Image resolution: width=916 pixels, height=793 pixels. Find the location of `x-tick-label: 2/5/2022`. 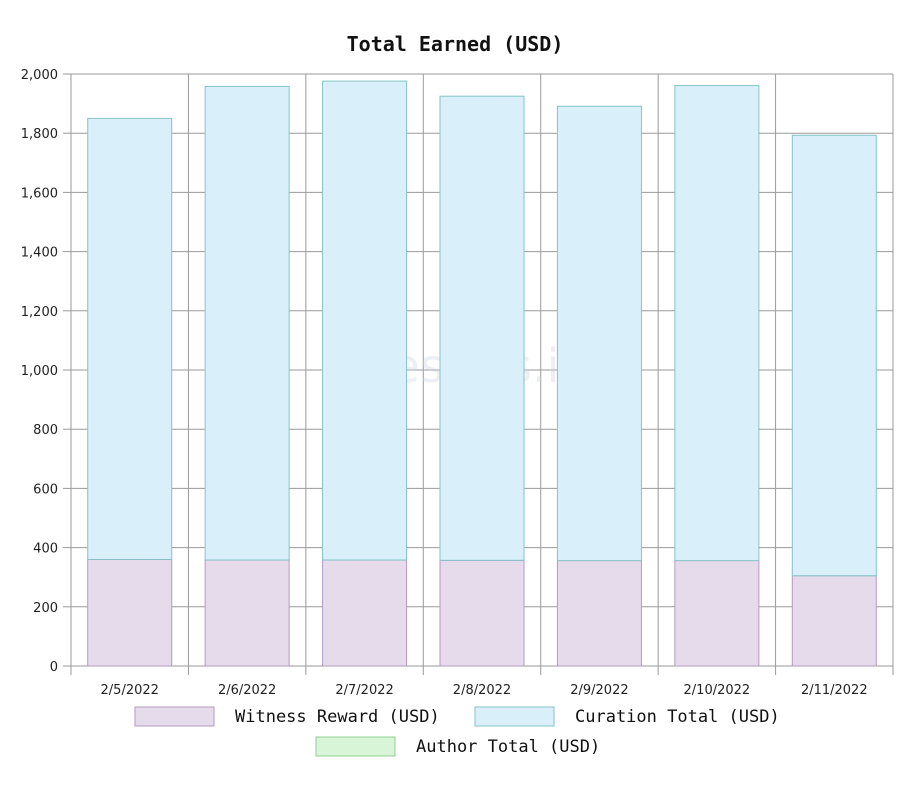

x-tick-label: 2/5/2022 is located at coordinates (130, 690).